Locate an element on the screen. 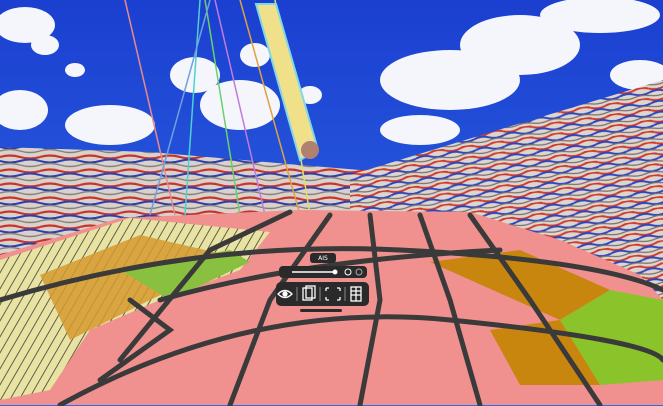 This screenshot has height=406, width=663. focus-button is located at coordinates (333, 294).